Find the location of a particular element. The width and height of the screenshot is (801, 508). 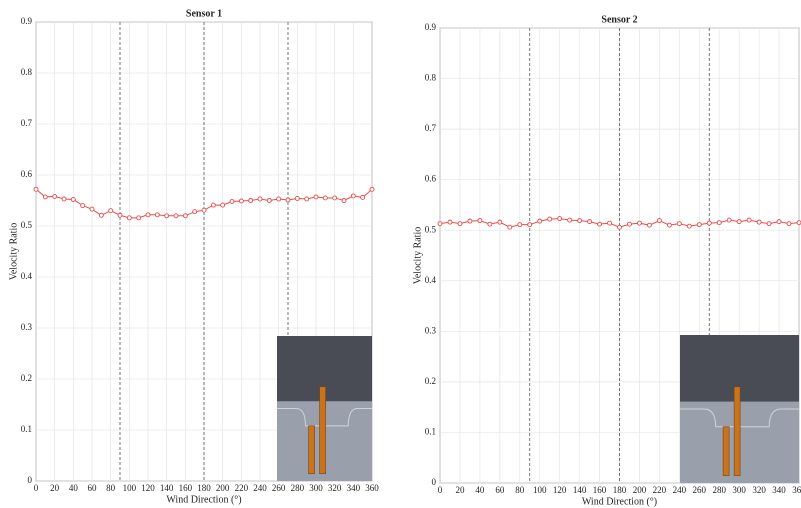

x-tick-label: 40 is located at coordinates (74, 488).